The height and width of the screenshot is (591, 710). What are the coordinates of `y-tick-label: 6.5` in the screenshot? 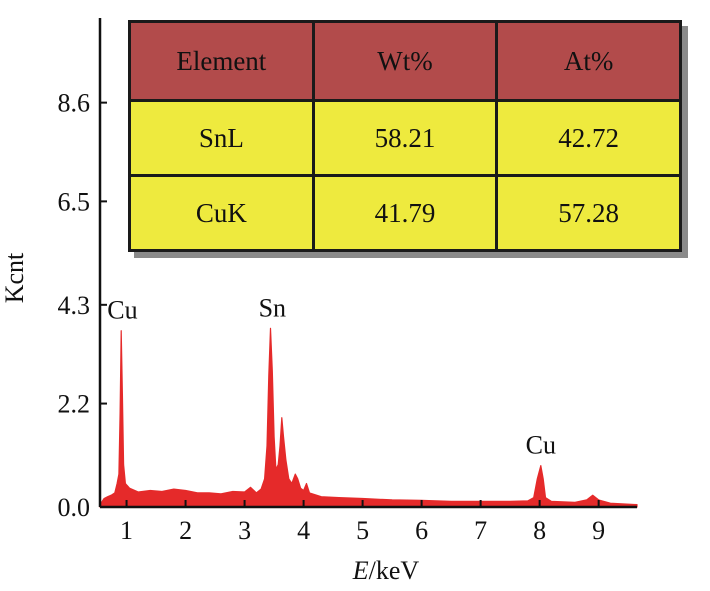 It's located at (74, 201).